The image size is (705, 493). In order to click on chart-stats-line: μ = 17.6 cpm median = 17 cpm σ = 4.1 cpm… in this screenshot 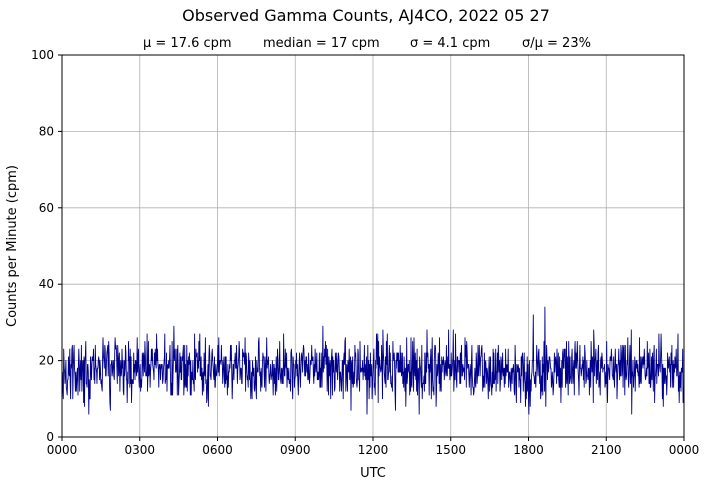, I will do `click(367, 43)`.